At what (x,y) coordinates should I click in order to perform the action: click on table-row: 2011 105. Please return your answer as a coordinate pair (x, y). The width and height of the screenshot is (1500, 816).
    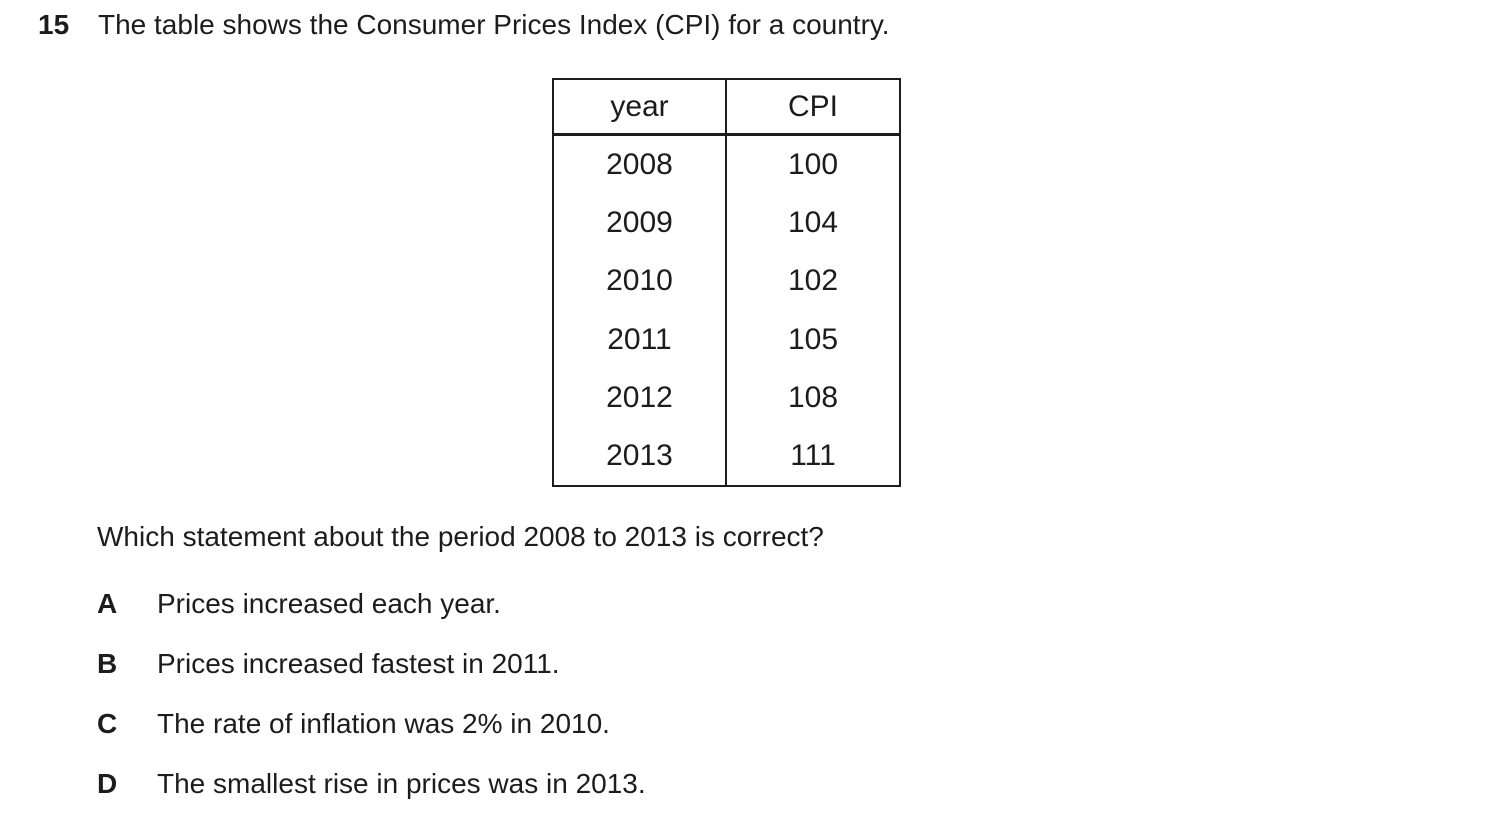
    Looking at the image, I should click on (726, 339).